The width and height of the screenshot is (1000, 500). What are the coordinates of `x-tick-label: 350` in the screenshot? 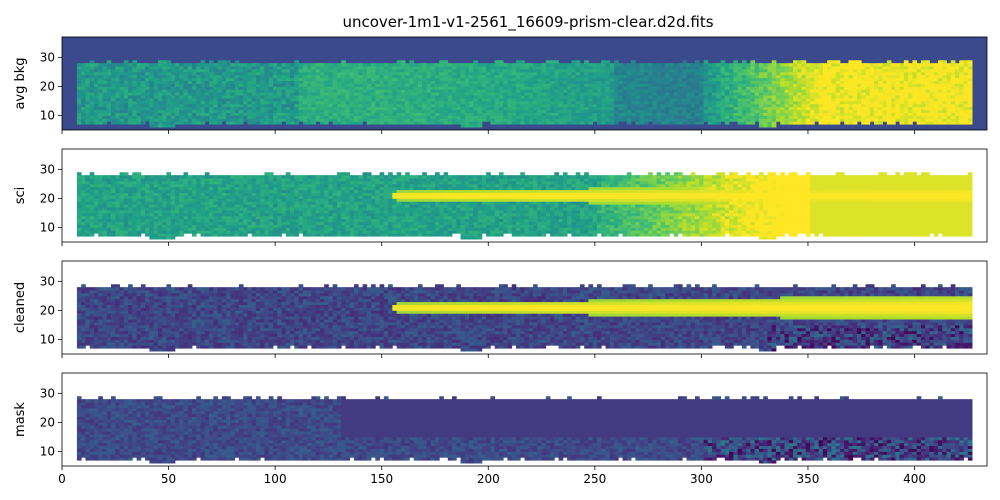 It's located at (808, 479).